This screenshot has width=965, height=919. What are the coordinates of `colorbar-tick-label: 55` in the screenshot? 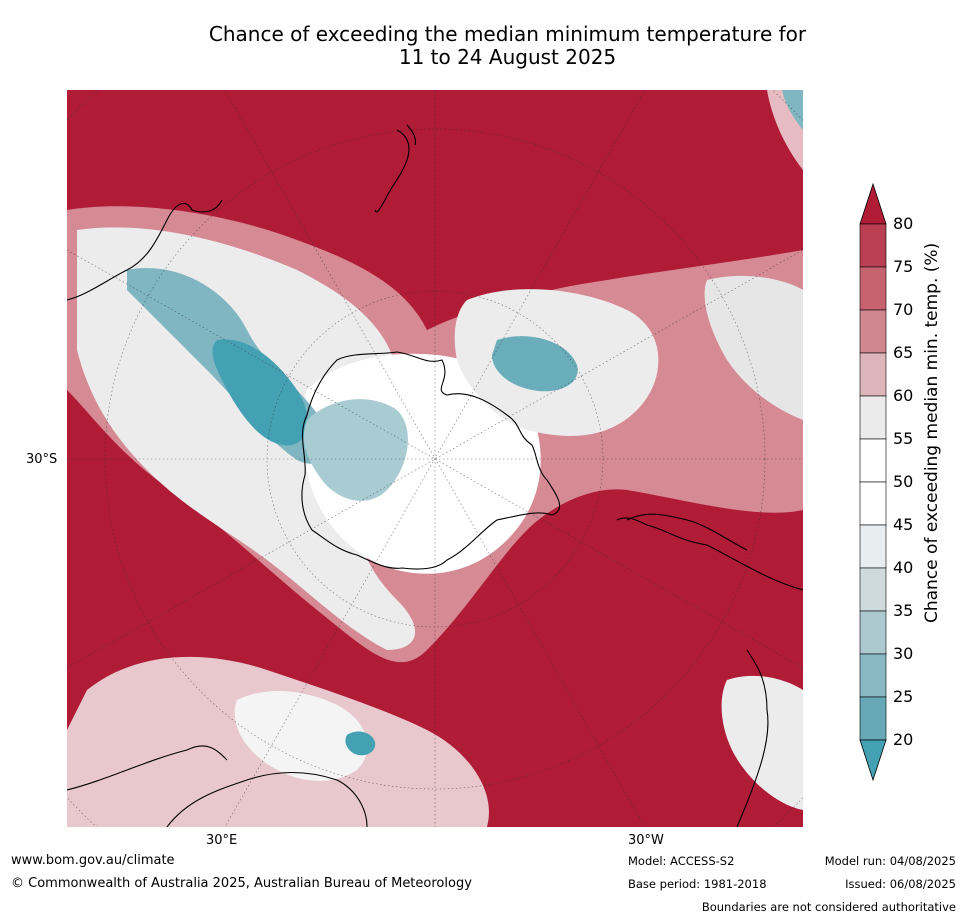 It's located at (903, 438).